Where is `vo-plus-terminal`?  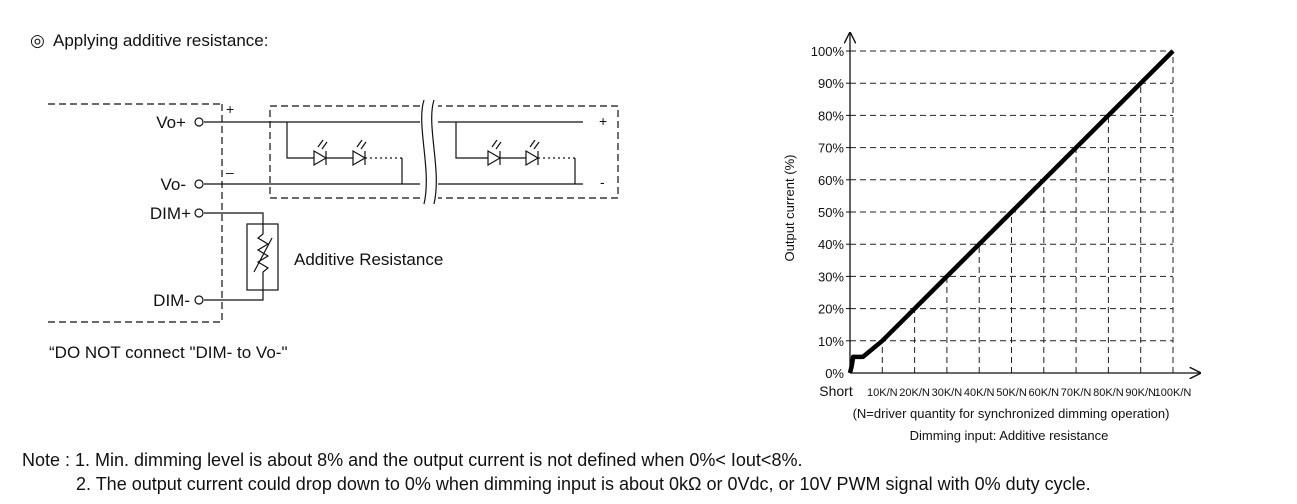 vo-plus-terminal is located at coordinates (199, 122).